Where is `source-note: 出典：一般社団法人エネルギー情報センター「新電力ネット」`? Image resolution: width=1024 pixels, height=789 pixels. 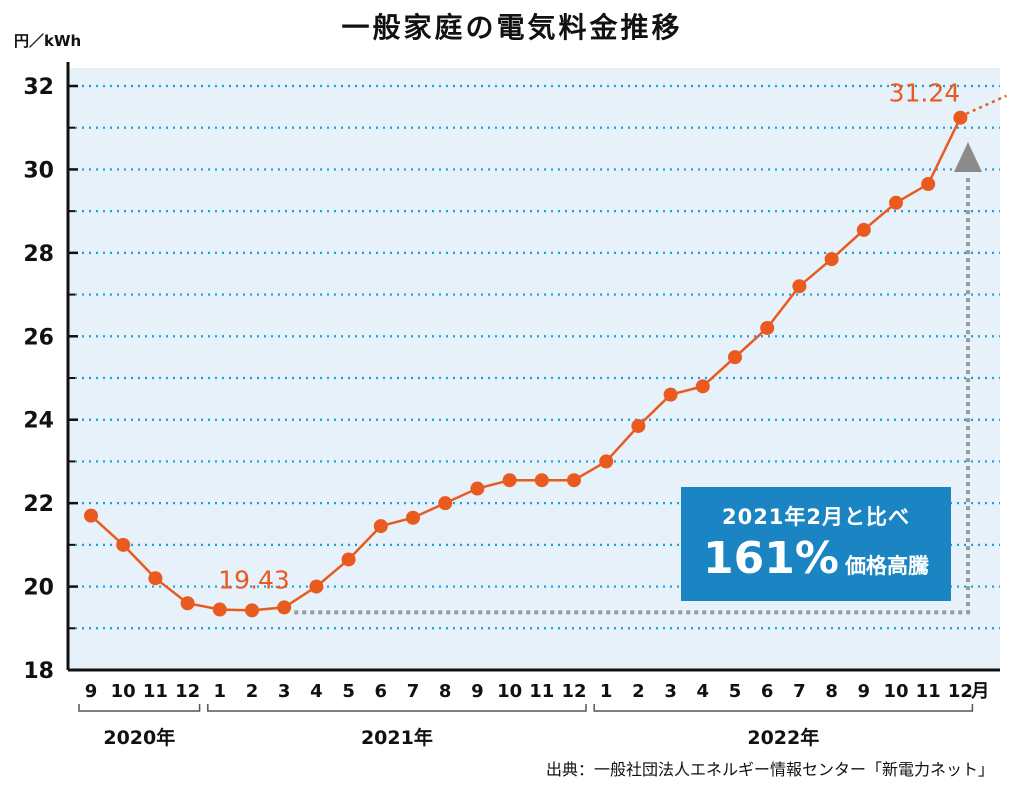
source-note: 出典：一般社団法人エネルギー情報センター「新電力ネット」 is located at coordinates (769, 769).